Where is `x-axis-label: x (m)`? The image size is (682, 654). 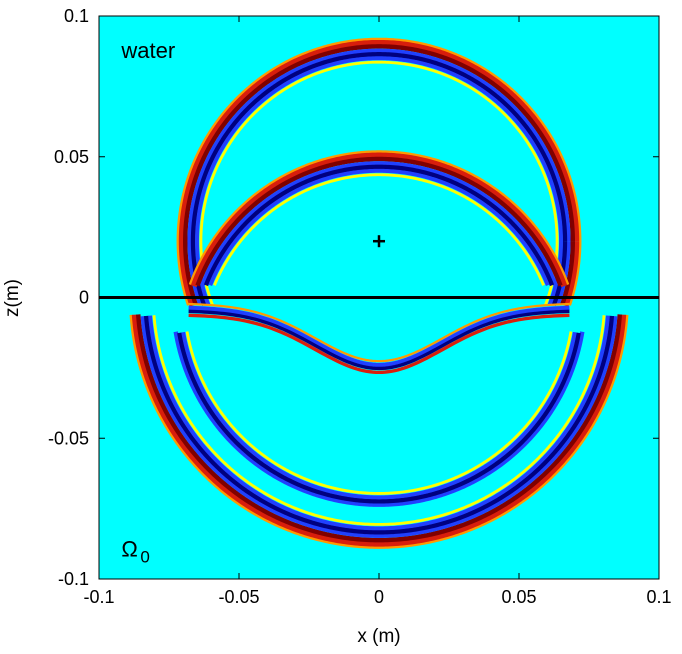
x-axis-label: x (m) is located at coordinates (378, 636).